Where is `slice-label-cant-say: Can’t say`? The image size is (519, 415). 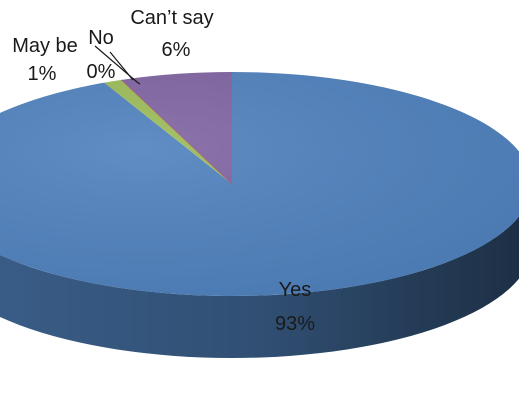
slice-label-cant-say: Can’t say is located at coordinates (171, 18).